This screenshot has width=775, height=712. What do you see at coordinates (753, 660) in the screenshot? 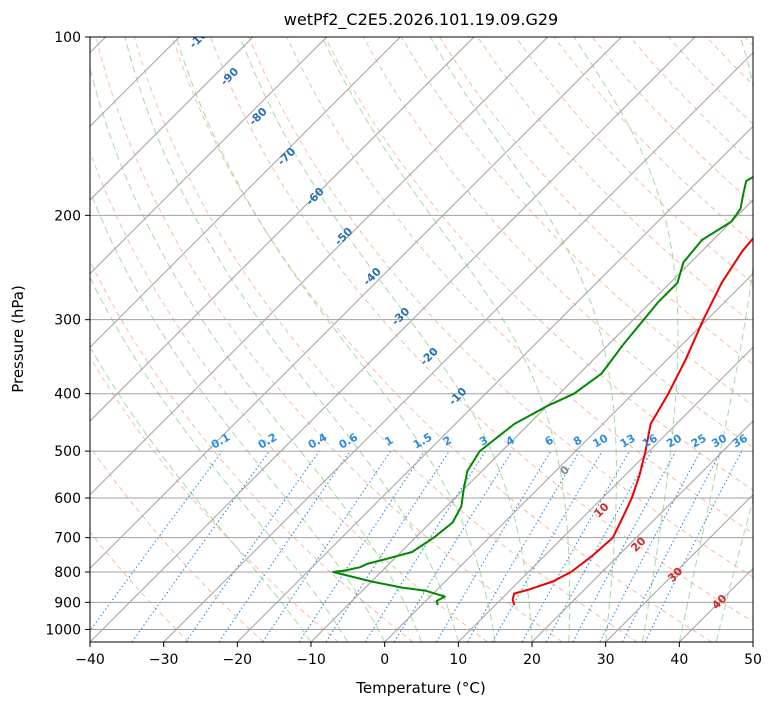
I see `x-tick-label: 50` at bounding box center [753, 660].